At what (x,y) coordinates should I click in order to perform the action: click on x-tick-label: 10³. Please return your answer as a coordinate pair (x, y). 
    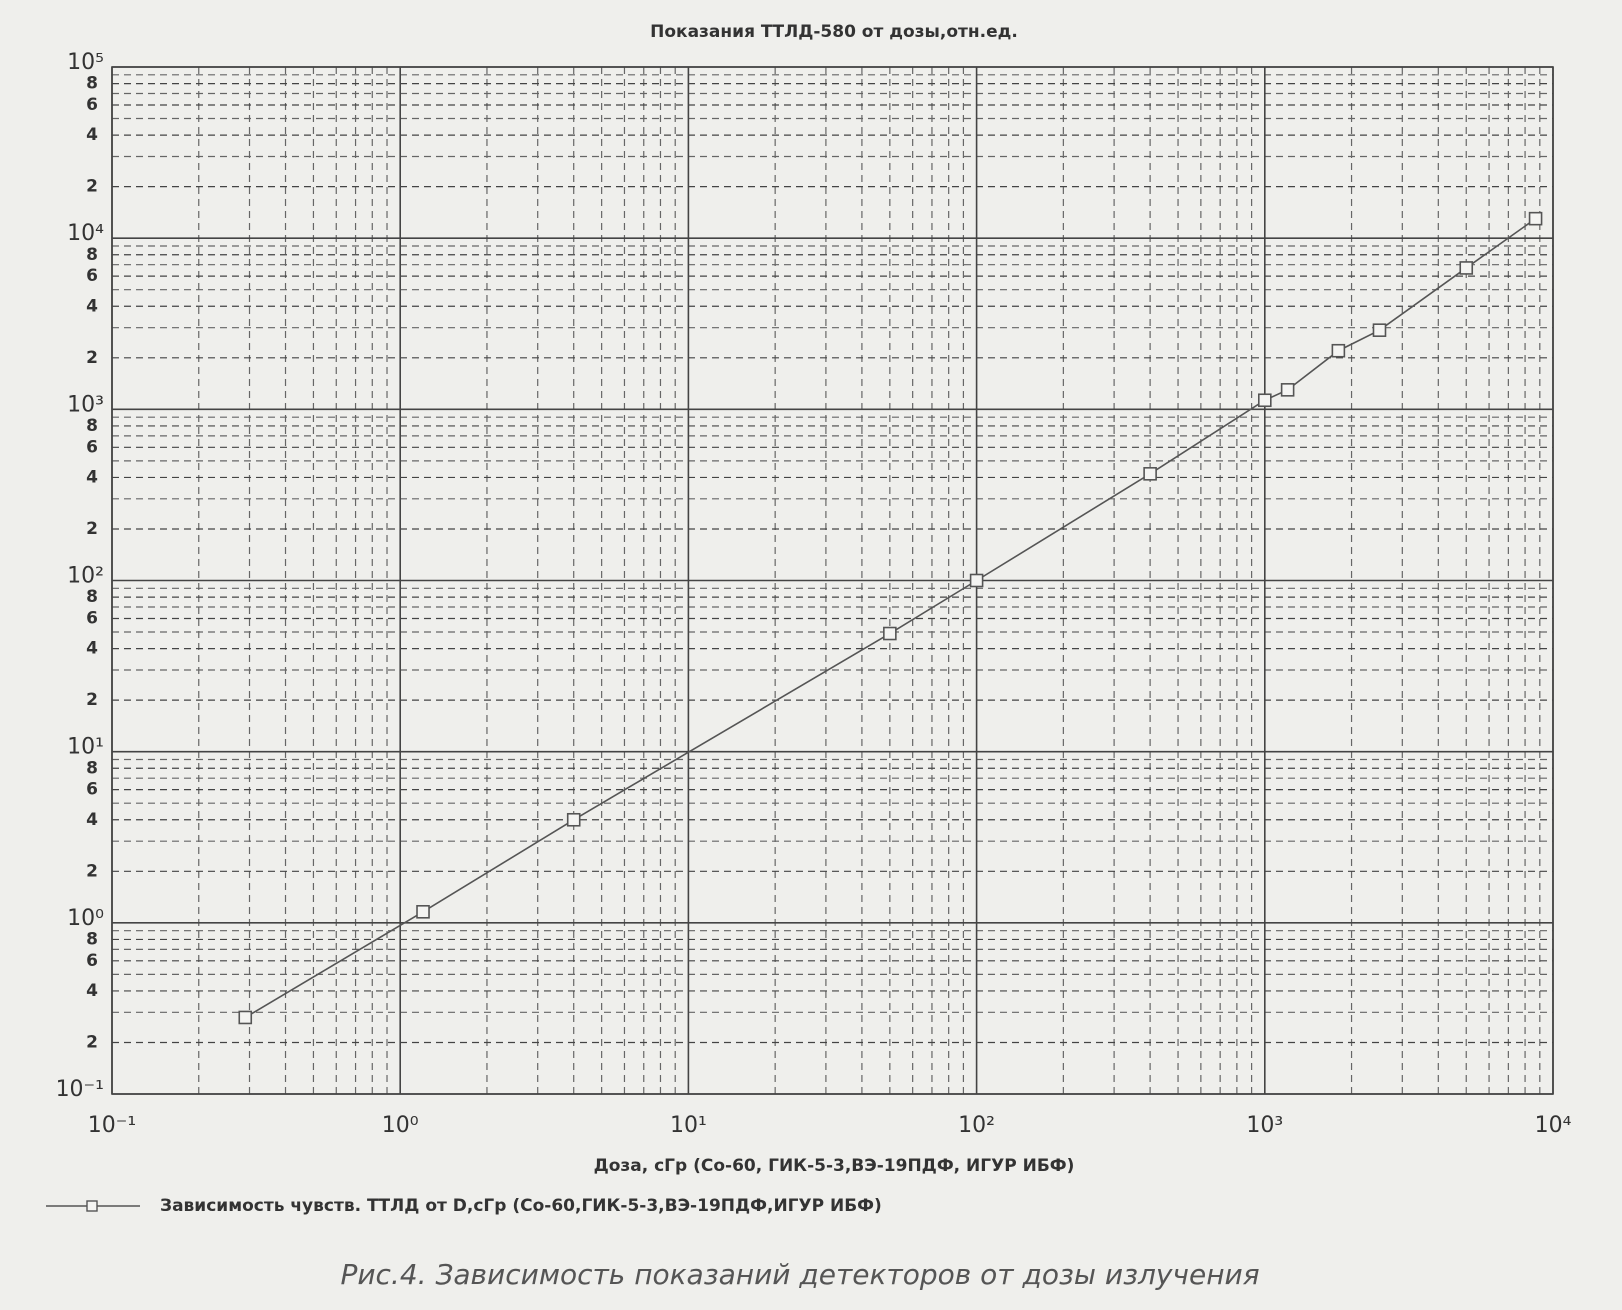
    Looking at the image, I should click on (1264, 1125).